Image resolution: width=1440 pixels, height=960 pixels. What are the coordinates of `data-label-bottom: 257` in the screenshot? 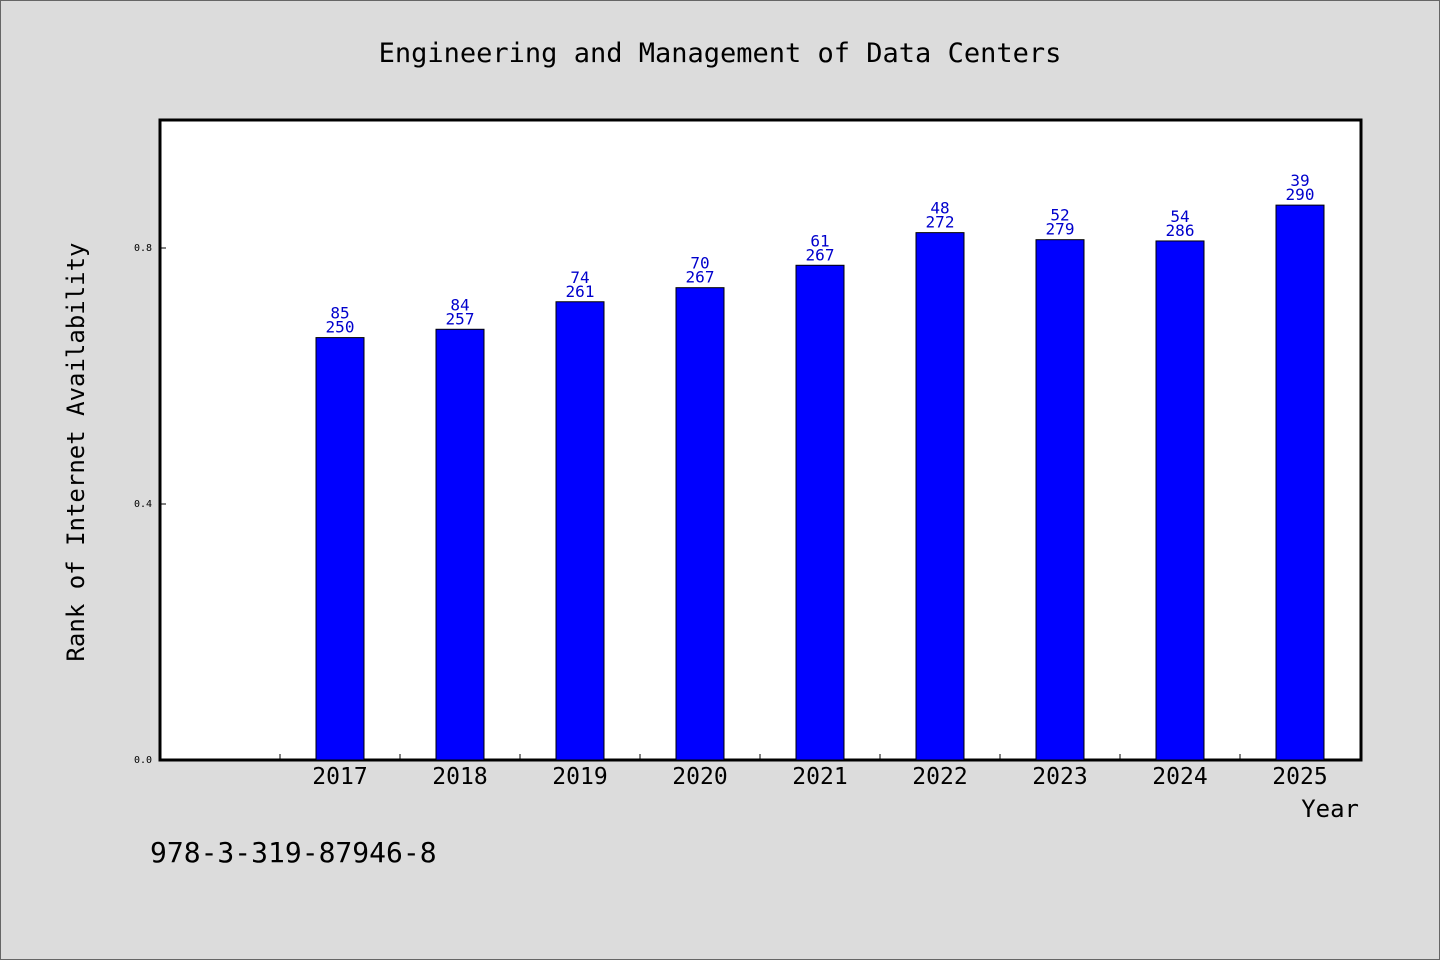 It's located at (460, 318).